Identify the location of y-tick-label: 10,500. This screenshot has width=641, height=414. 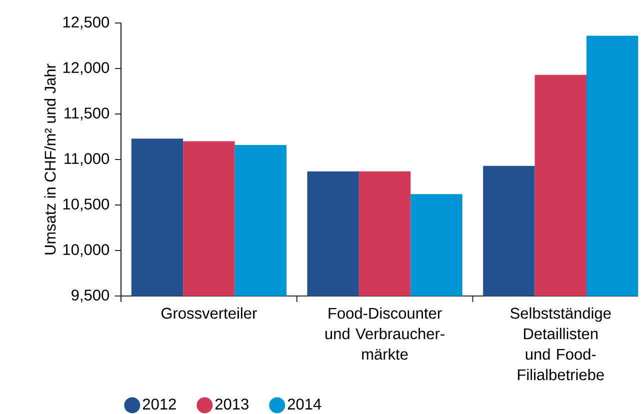
(86, 205).